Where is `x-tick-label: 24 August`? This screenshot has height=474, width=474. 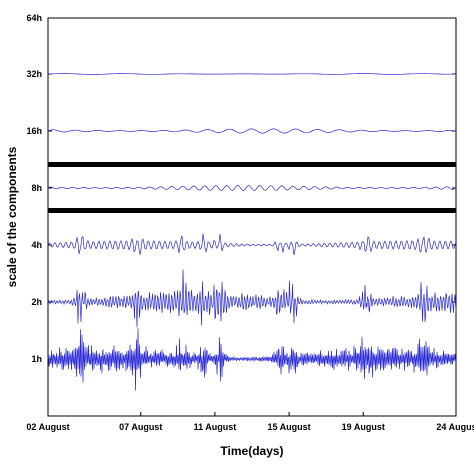
x-tick-label: 24 August is located at coordinates (455, 427).